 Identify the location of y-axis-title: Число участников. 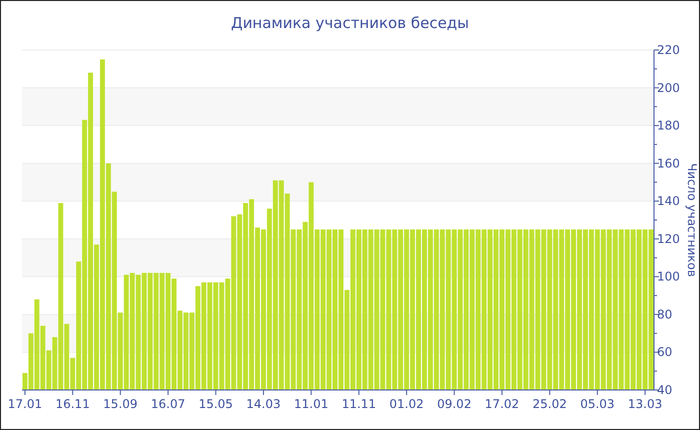
(692, 220).